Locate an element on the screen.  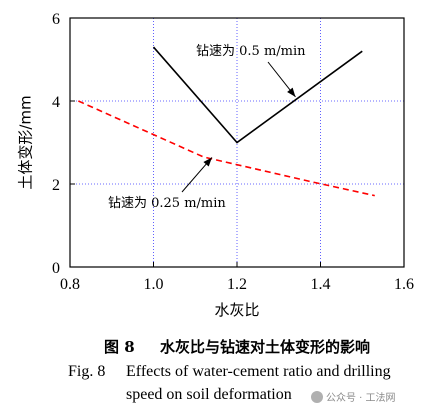
x-tick-label-1: 1.0 is located at coordinates (154, 284).